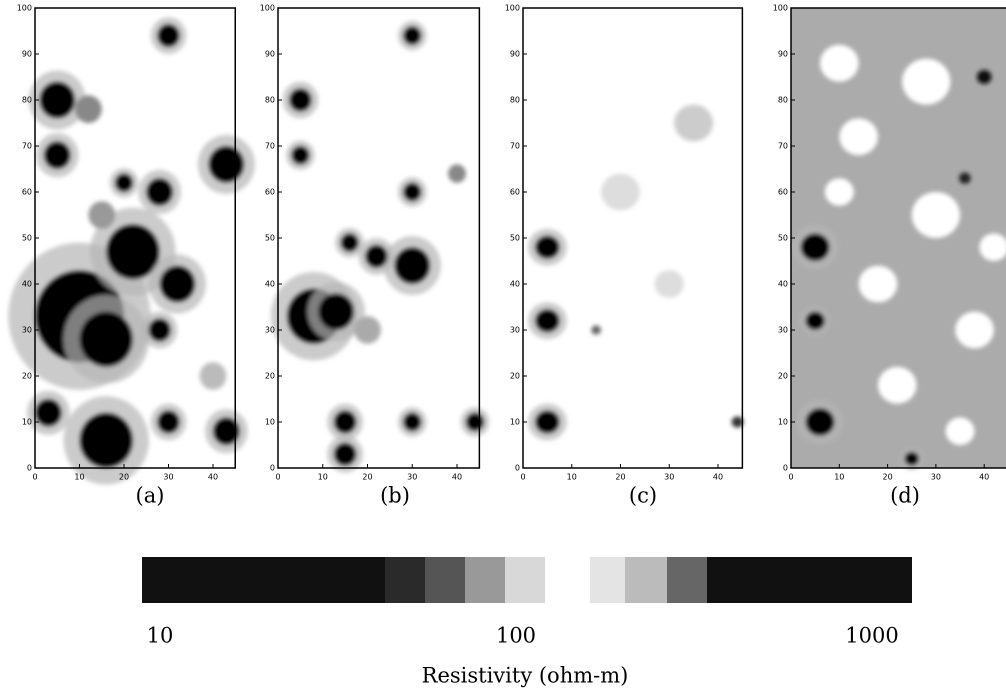 This screenshot has height=693, width=1006. Describe the element at coordinates (525, 676) in the screenshot. I see `colorbar-title: Resistivity (ohm-m)` at that location.